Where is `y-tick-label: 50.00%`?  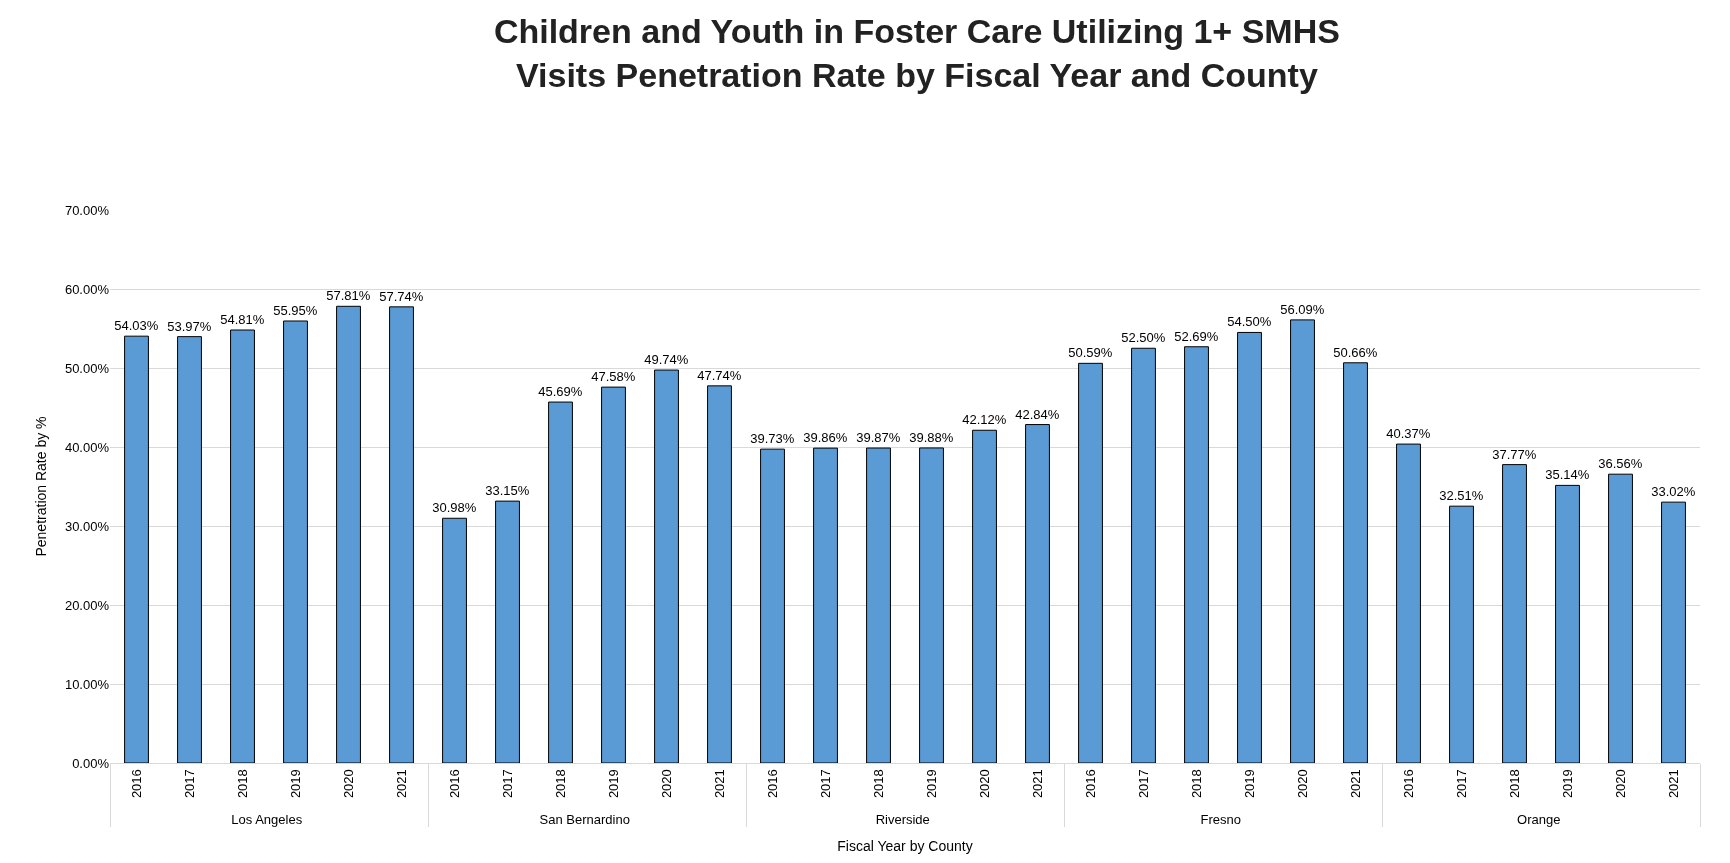 y-tick-label: 50.00% is located at coordinates (87, 368).